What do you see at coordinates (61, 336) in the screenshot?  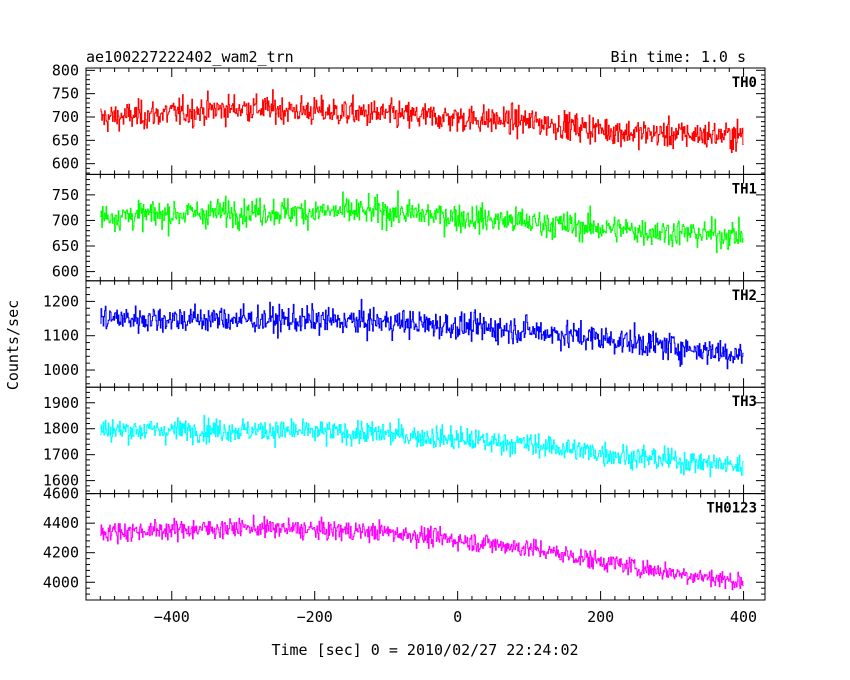 I see `y-tick-label: 1100` at bounding box center [61, 336].